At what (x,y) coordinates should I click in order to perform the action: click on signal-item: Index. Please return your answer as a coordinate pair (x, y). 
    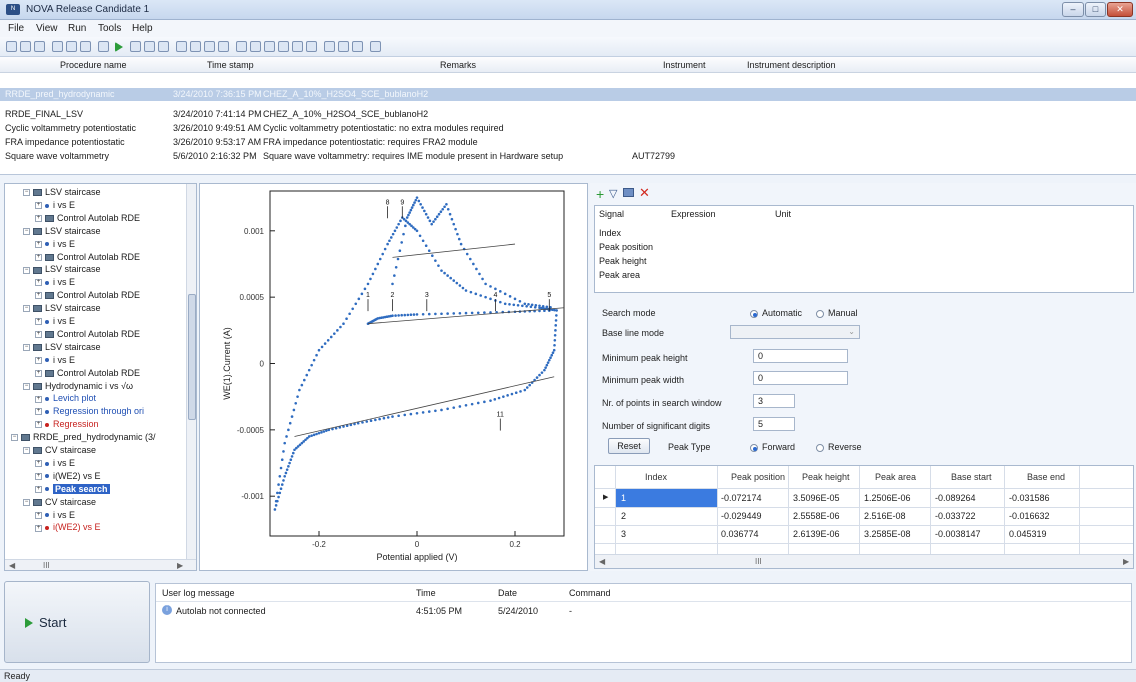
    Looking at the image, I should click on (610, 233).